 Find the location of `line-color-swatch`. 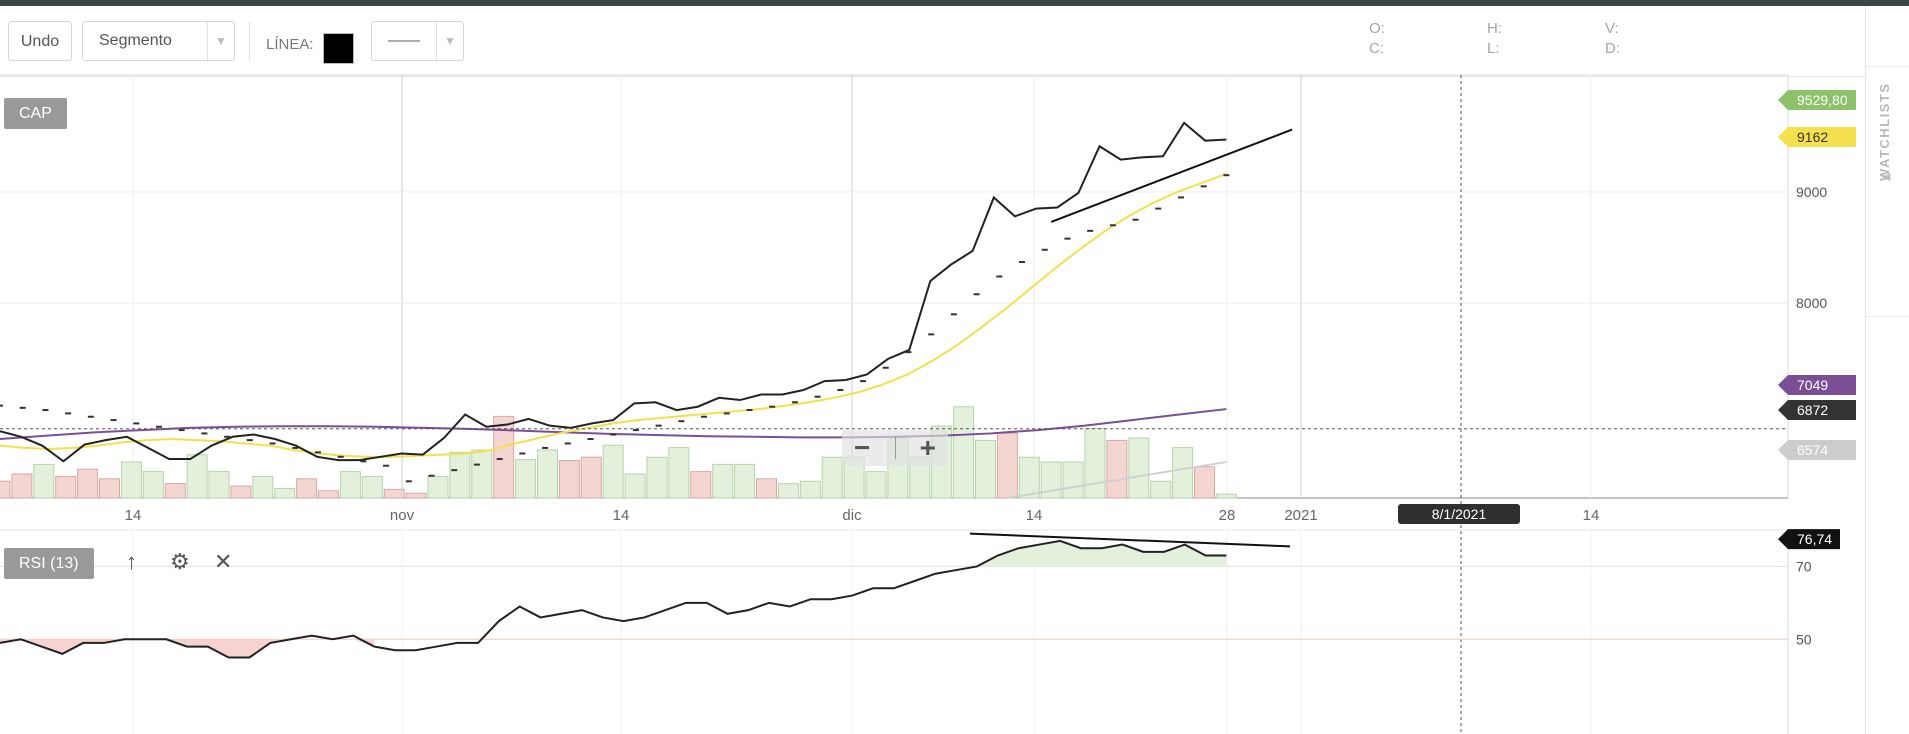

line-color-swatch is located at coordinates (338, 48).